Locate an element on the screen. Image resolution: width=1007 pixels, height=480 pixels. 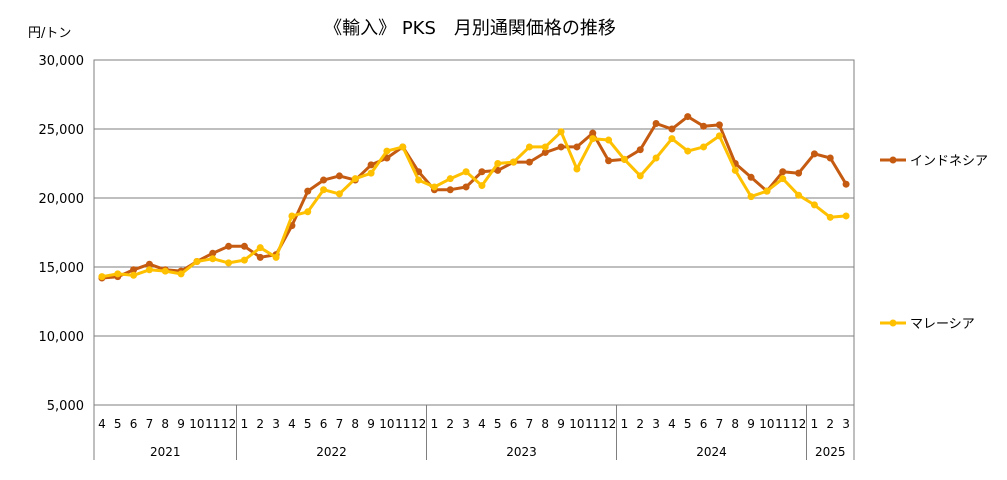
legend-item-indonesia: インドネシア is located at coordinates (934, 161).